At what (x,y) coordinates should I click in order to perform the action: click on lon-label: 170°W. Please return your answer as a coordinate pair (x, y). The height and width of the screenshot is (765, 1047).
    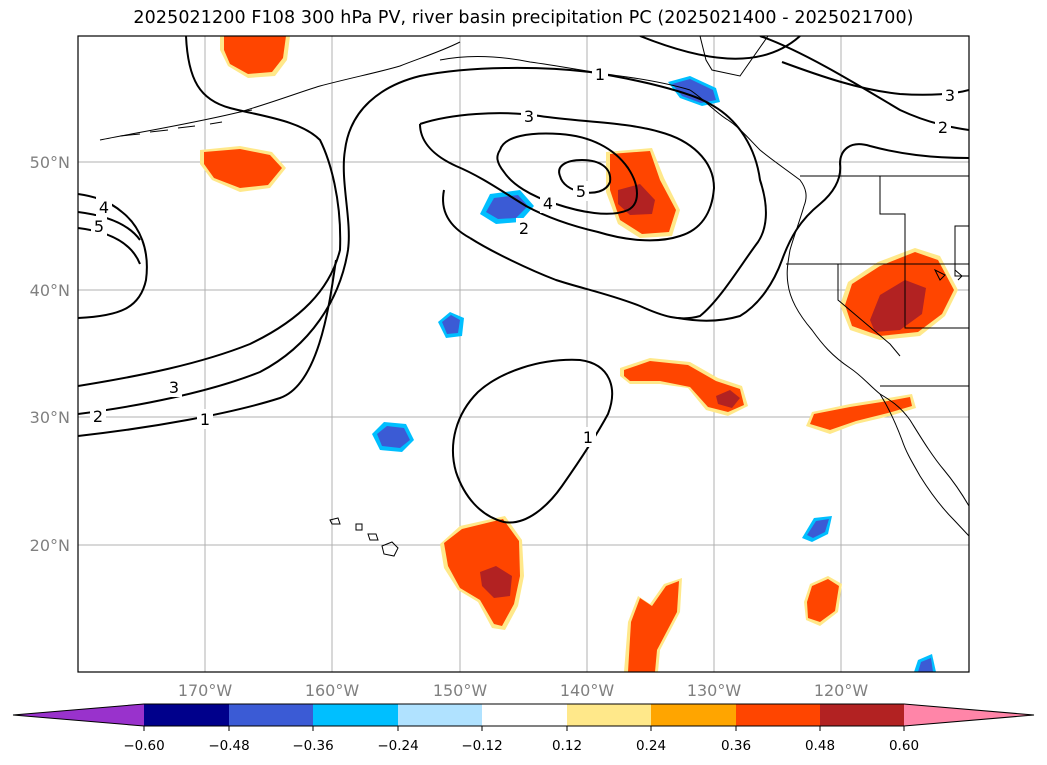
    Looking at the image, I should click on (205, 690).